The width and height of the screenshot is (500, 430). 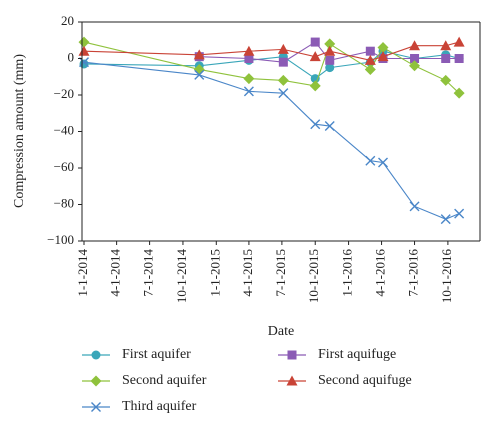 I want to click on x-tick-label: 10-1-2016, so click(x=446, y=276).